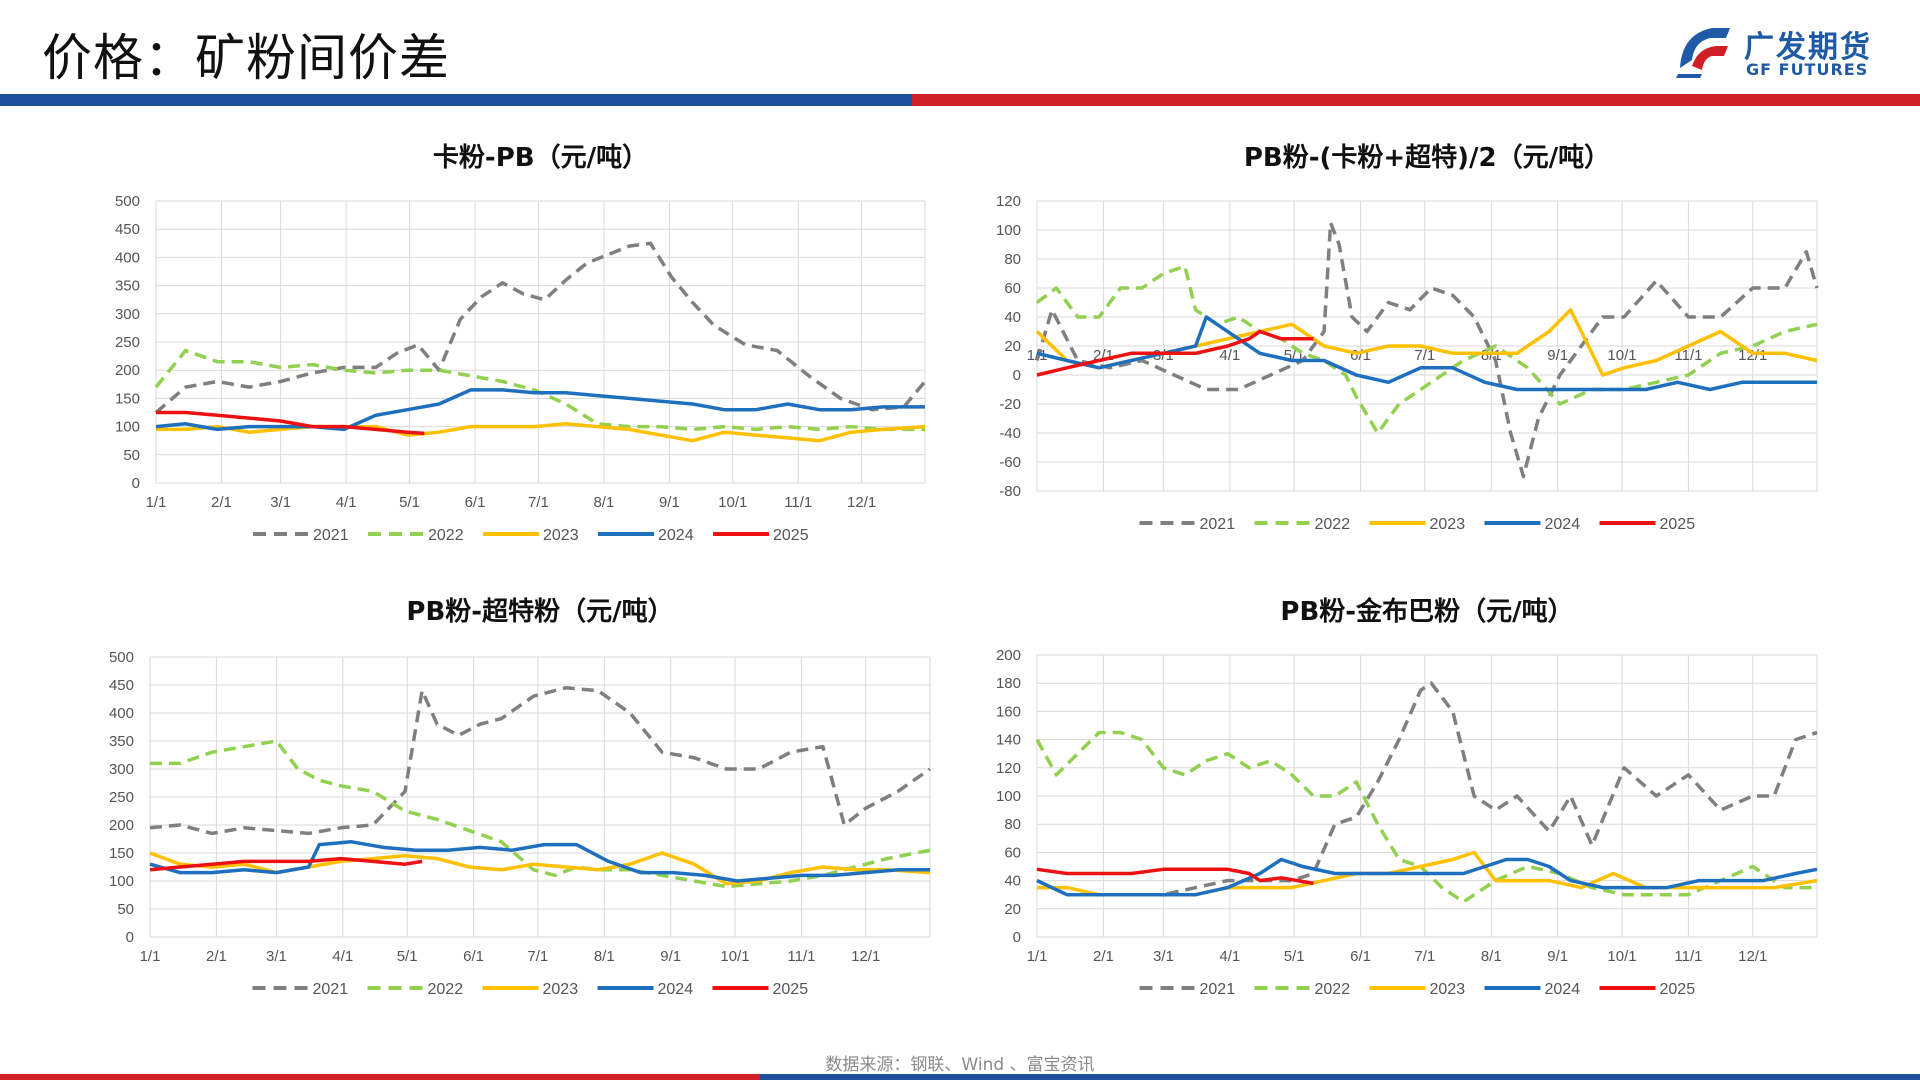  What do you see at coordinates (1427, 157) in the screenshot?
I see `chart-title: PB粉-(卡粉+超特)/2（元/吨）` at bounding box center [1427, 157].